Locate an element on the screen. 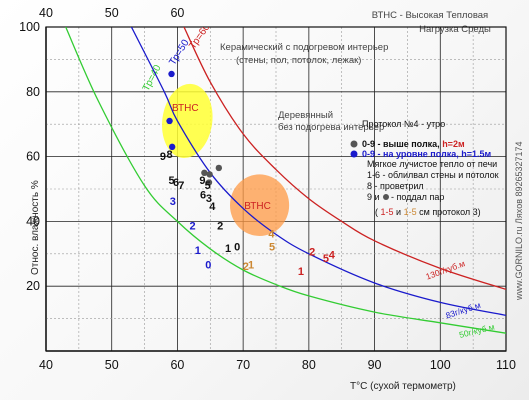 This screenshot has height=400, width=529. wood-note-text: Деревянный is located at coordinates (305, 115).